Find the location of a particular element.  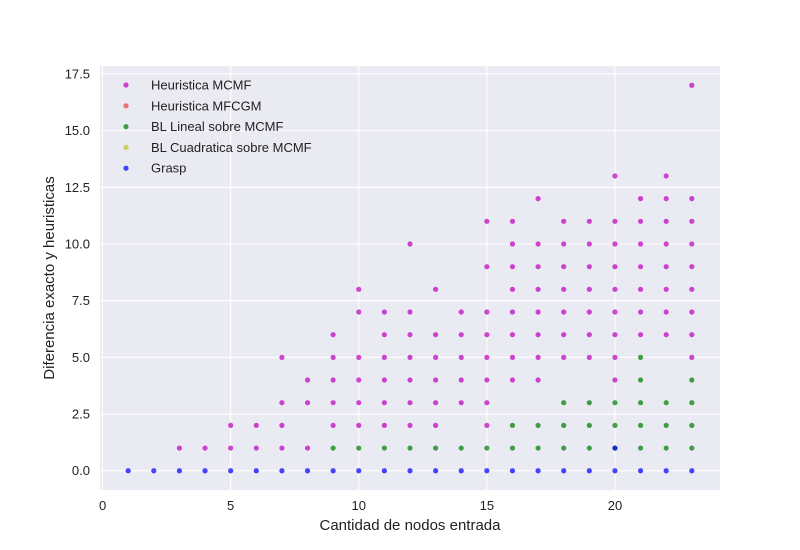

x-tick-label: 5 is located at coordinates (230, 505).